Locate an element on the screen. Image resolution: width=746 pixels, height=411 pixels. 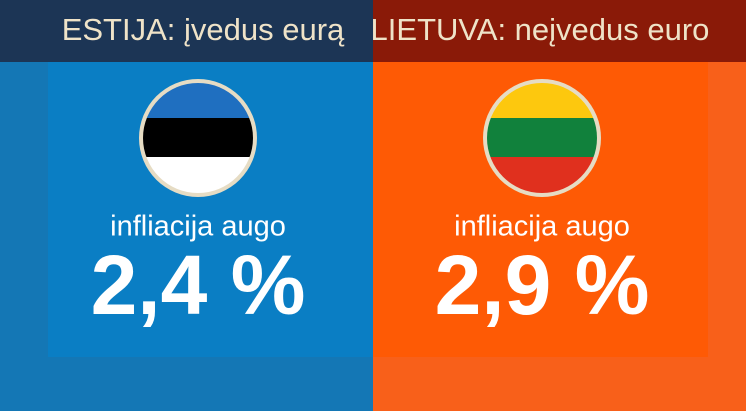
right-header-bar is located at coordinates (559, 31).